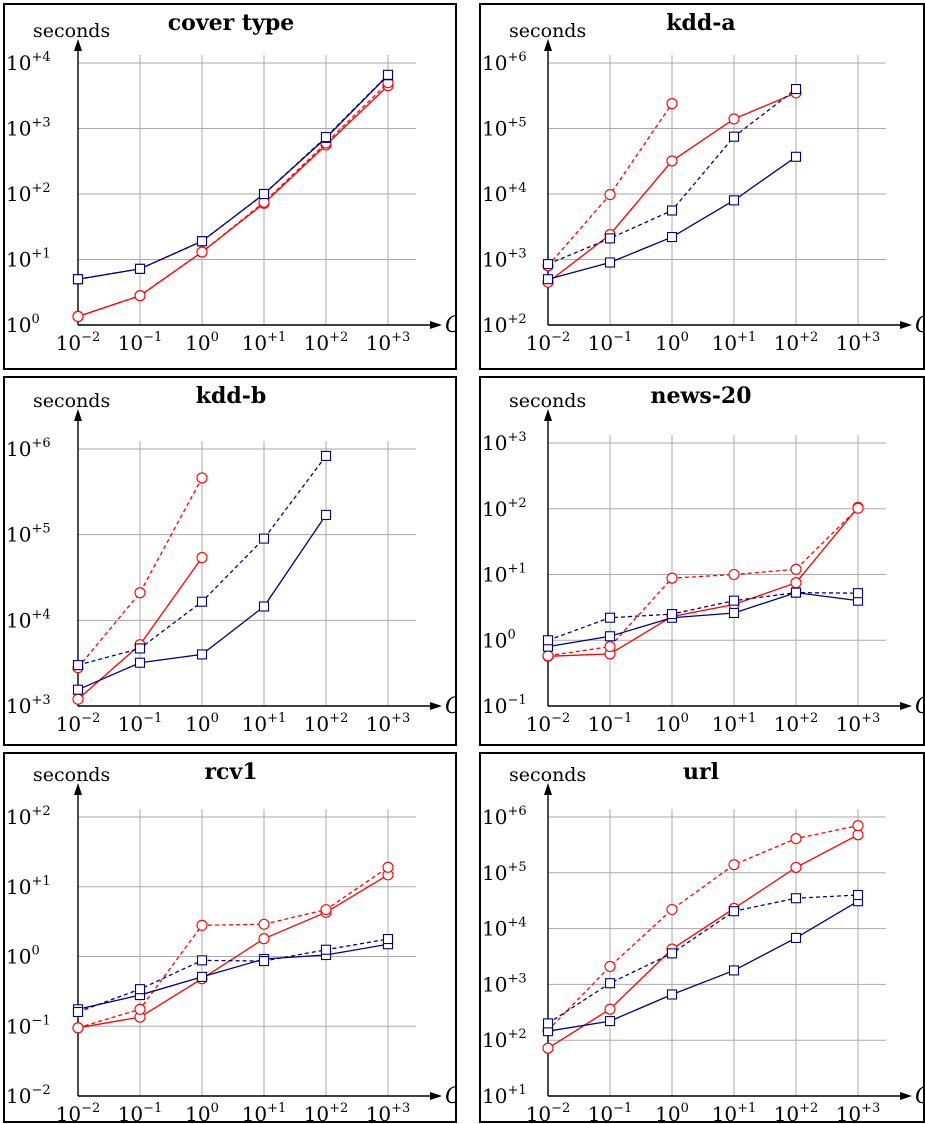 This screenshot has width=925, height=1124. What do you see at coordinates (78, 723) in the screenshot?
I see `x-tick-label: 10⁻²` at bounding box center [78, 723].